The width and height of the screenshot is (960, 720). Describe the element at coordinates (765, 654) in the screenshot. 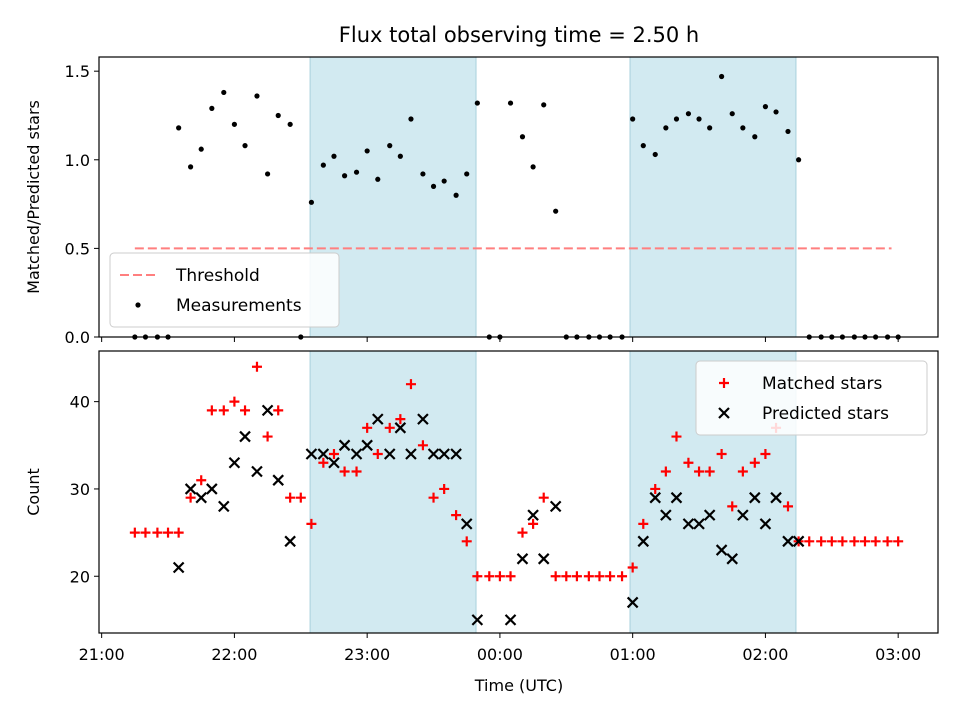

I see `x-tick-label: 02:00` at that location.